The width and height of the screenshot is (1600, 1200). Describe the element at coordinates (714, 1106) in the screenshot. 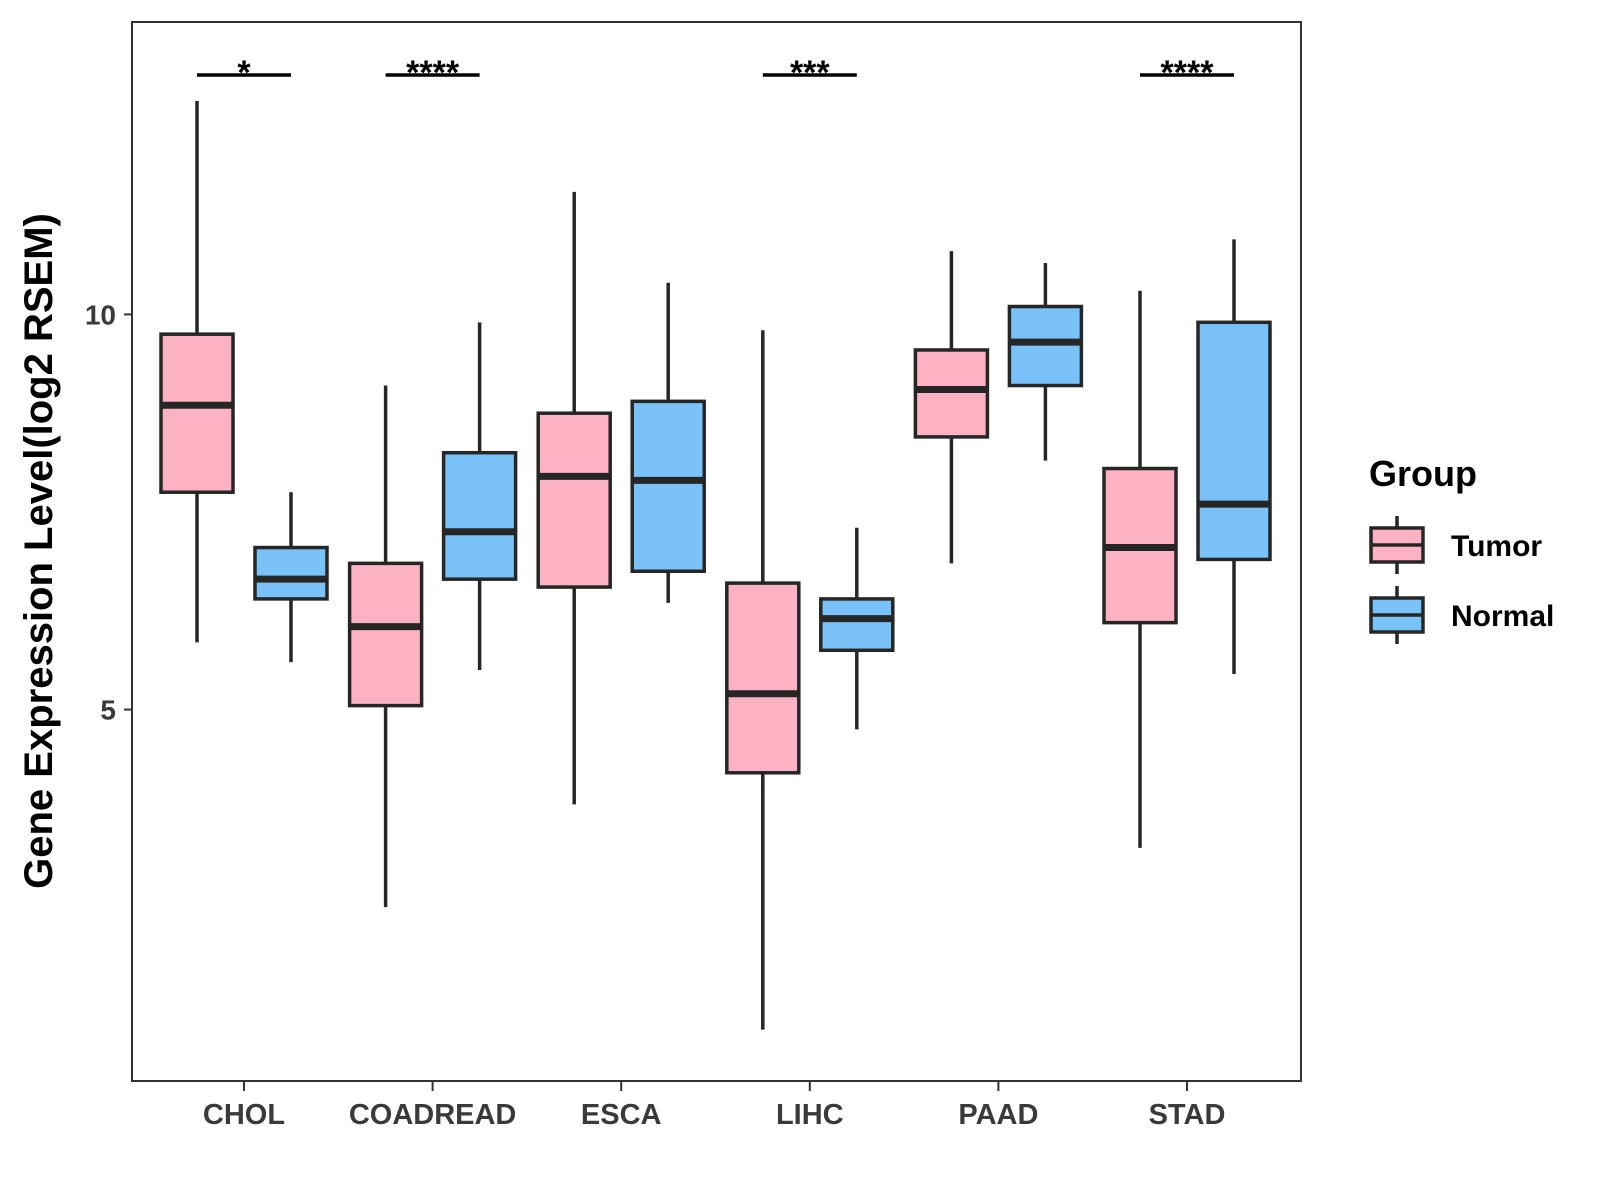

I see `x-axis: CHOL COADREAD ESCA LIHC PAAD STAD` at that location.